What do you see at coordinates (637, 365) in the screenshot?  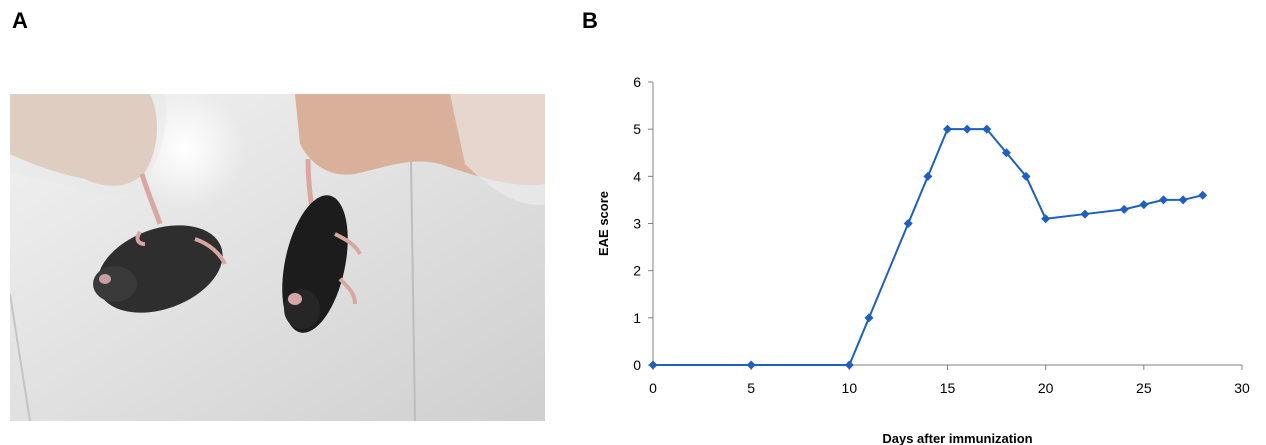 I see `y-tick-label: 0` at bounding box center [637, 365].